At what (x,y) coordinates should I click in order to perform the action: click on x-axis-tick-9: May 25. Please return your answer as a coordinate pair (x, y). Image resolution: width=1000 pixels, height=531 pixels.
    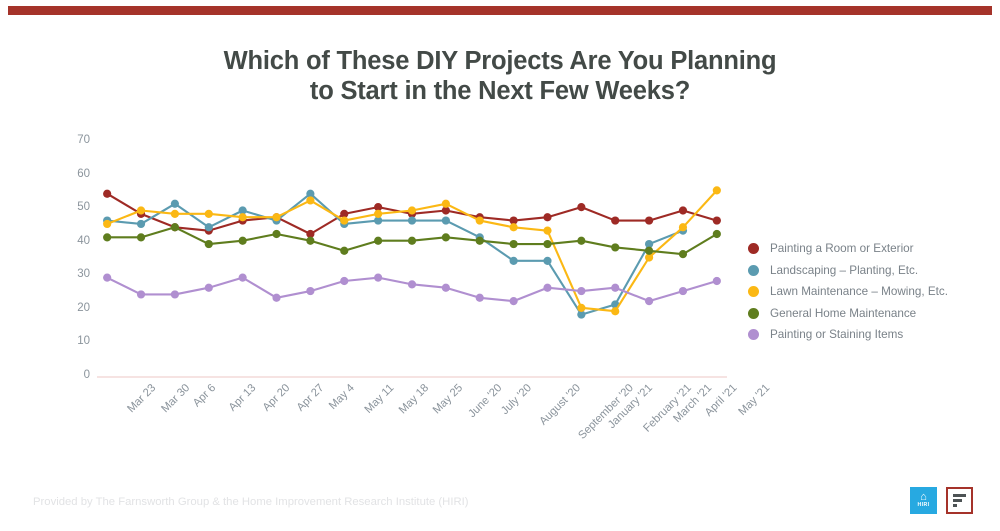
    Looking at the image, I should click on (448, 399).